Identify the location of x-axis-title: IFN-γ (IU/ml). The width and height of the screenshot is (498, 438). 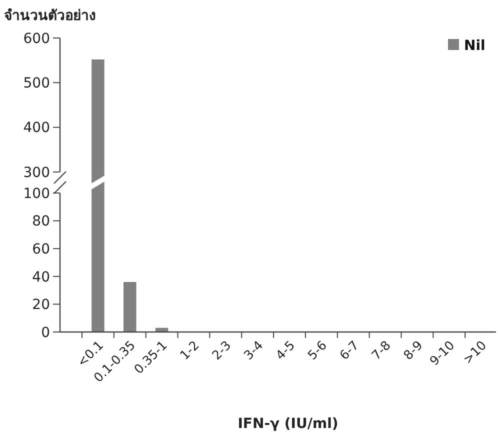
(288, 424).